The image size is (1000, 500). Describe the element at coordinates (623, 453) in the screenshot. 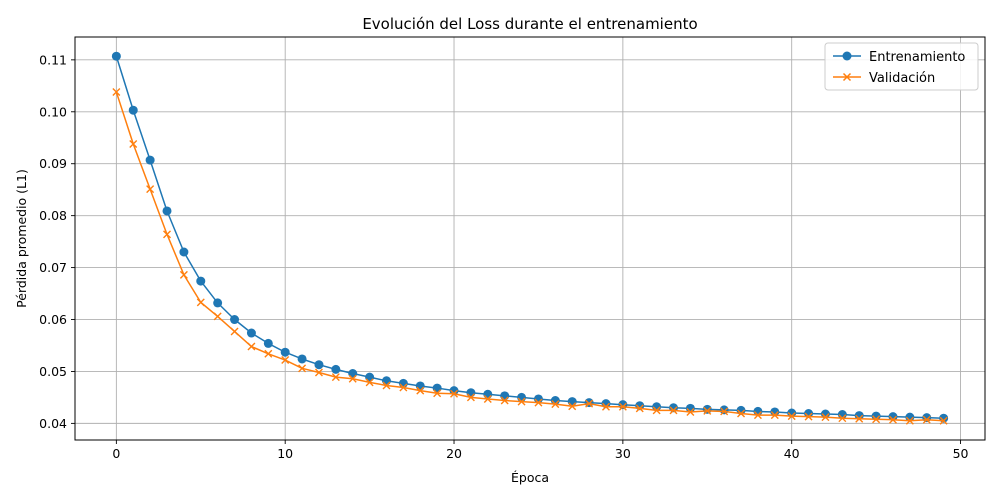

I see `x-tick-label: 30` at that location.